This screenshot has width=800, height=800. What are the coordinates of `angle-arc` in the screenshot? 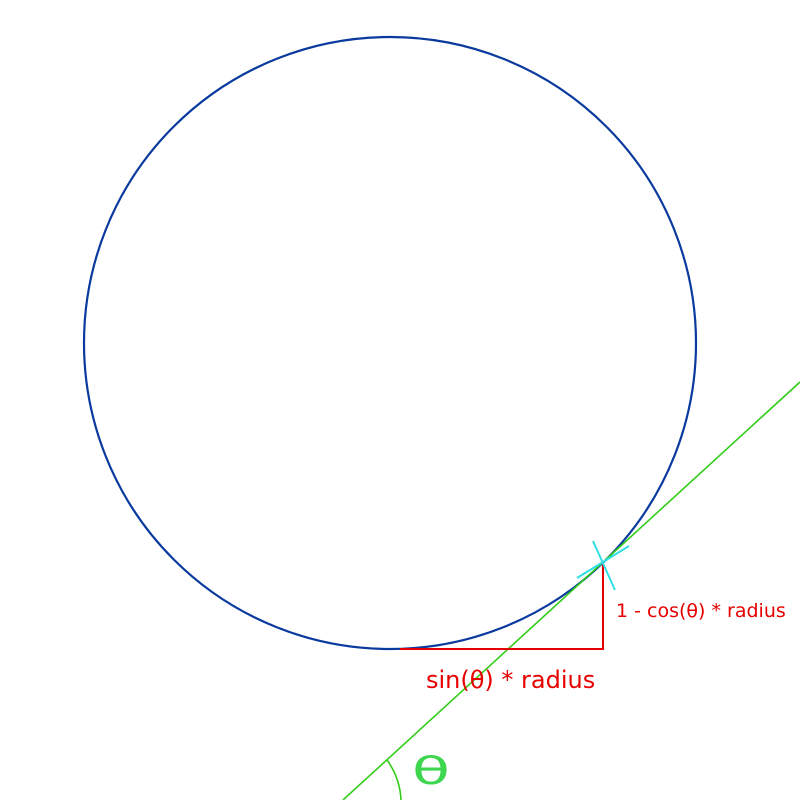 It's located at (394, 780).